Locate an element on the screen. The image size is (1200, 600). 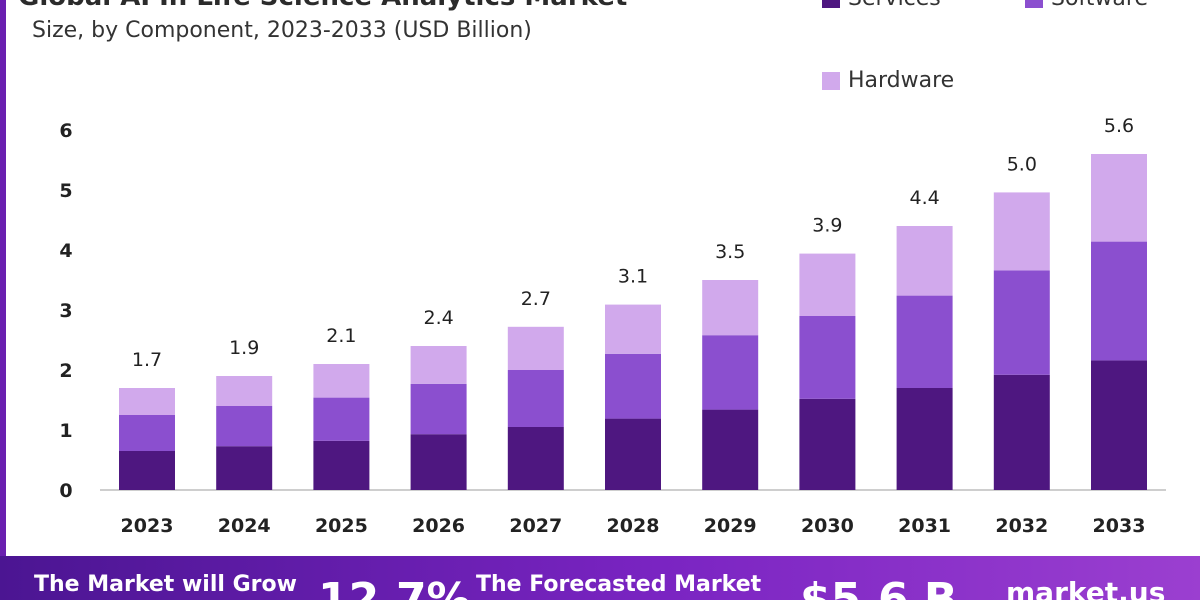
data-label-total-2030: 3.9 is located at coordinates (827, 226).